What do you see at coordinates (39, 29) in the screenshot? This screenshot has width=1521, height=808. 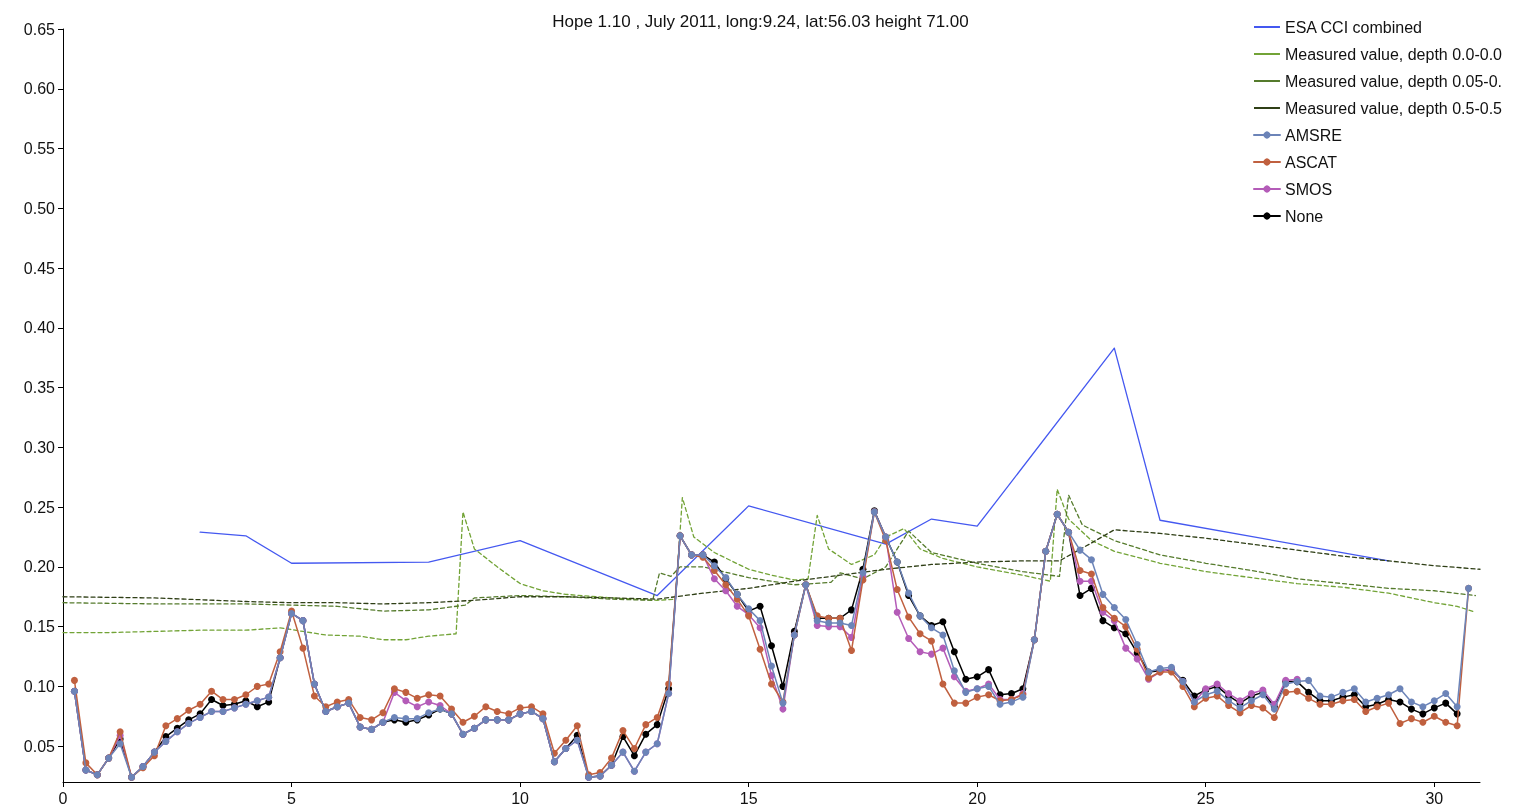 I see `y-tick-label: 0.65` at bounding box center [39, 29].